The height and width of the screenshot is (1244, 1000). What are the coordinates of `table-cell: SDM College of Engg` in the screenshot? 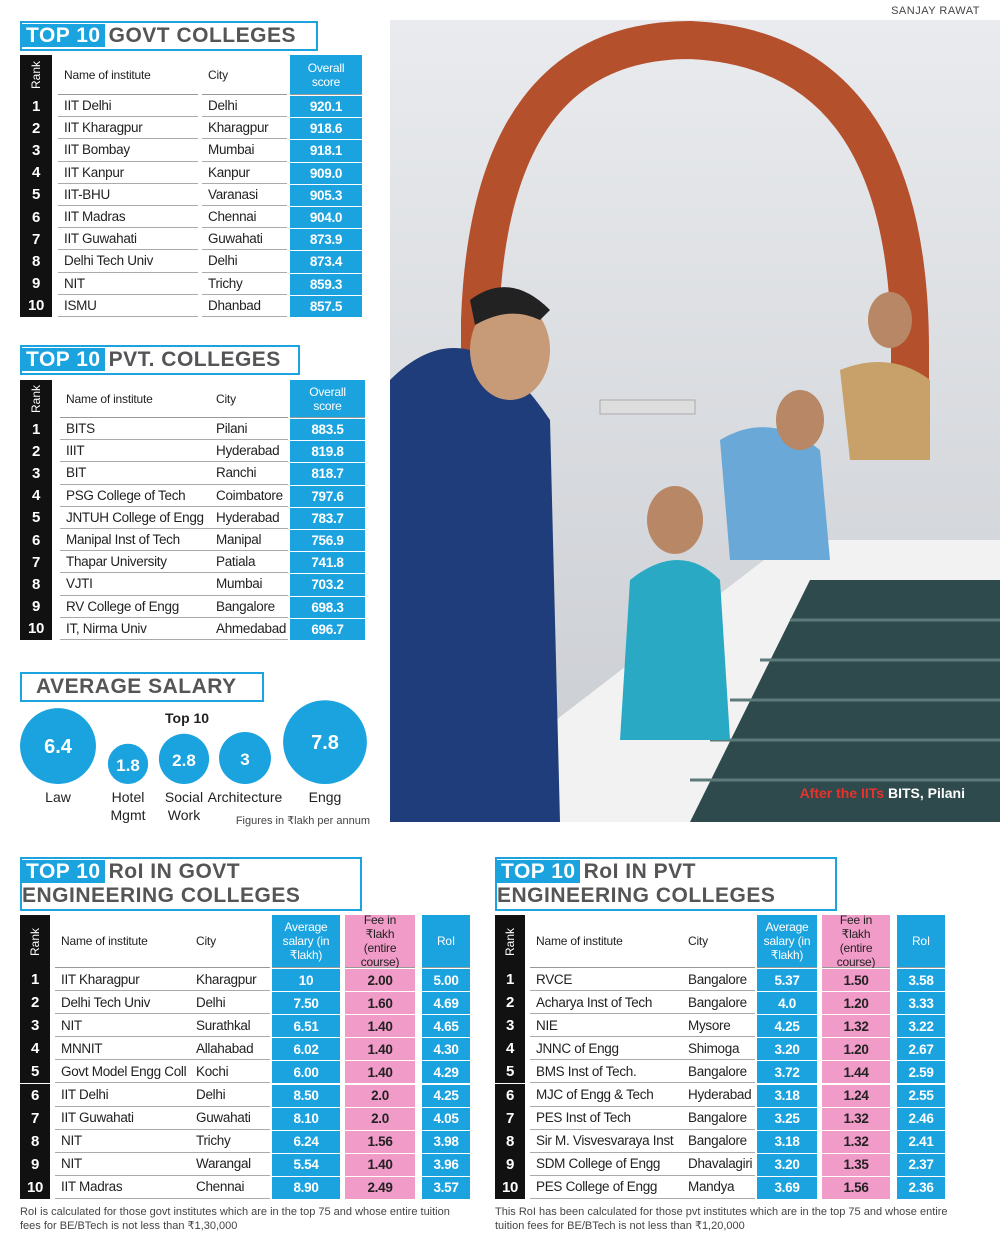 It's located at (606, 1164).